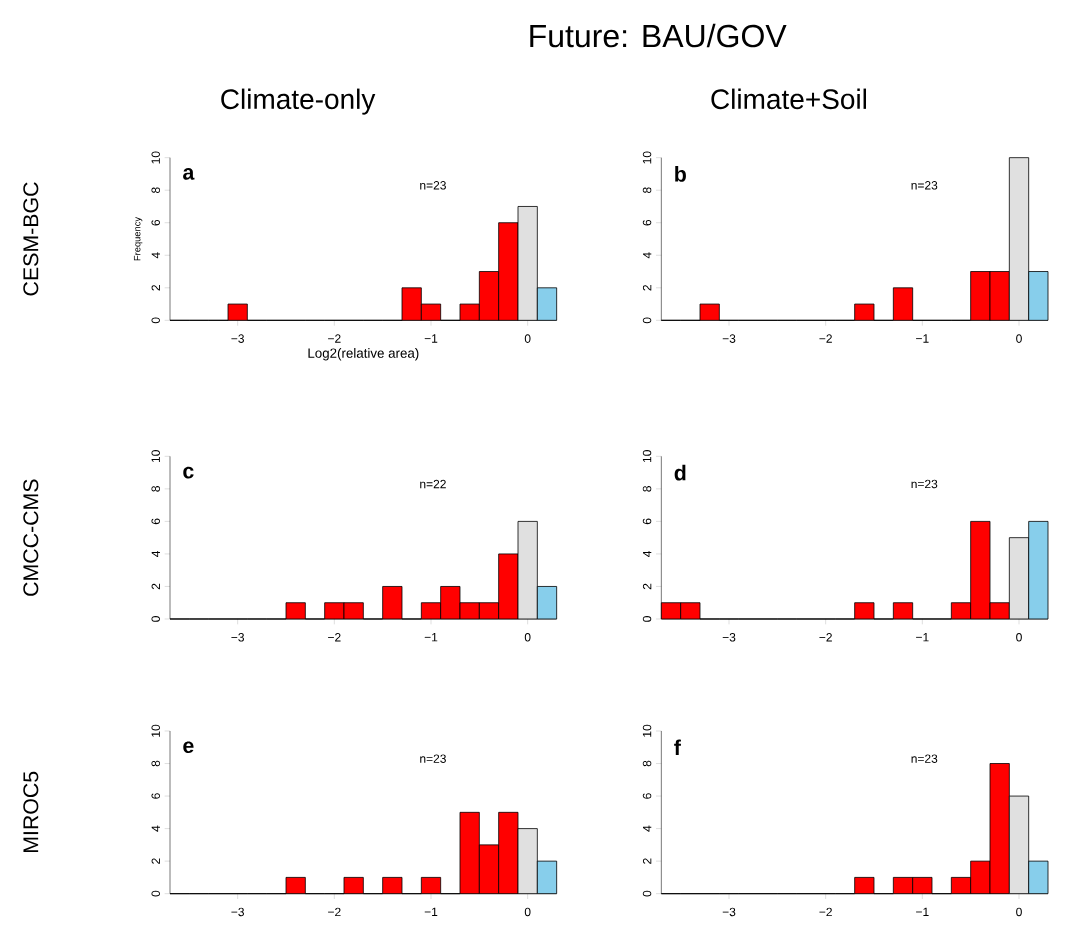 The image size is (1071, 947). What do you see at coordinates (677, 747) in the screenshot?
I see `annotation: f` at bounding box center [677, 747].